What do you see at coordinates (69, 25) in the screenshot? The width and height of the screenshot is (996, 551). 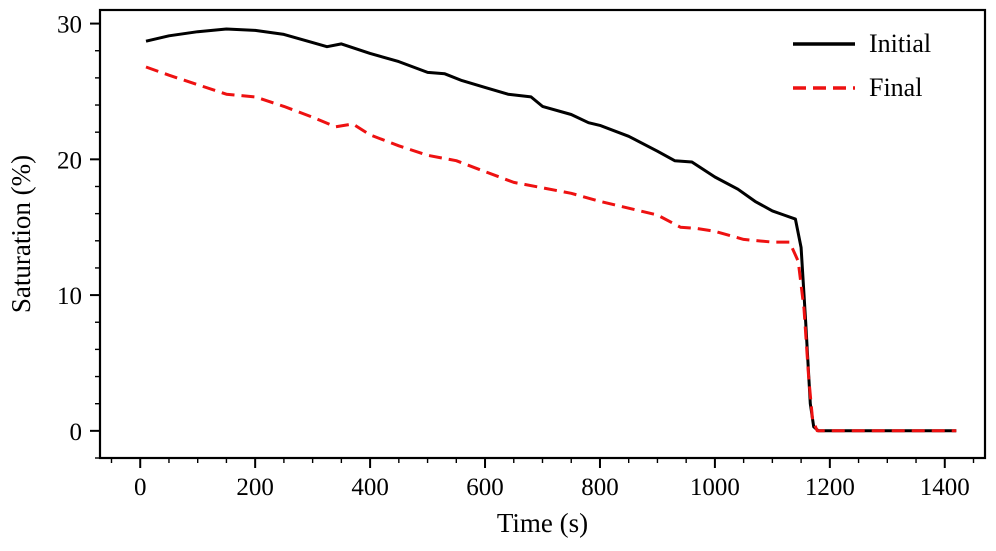 I see `y-tick-label: 30` at bounding box center [69, 25].